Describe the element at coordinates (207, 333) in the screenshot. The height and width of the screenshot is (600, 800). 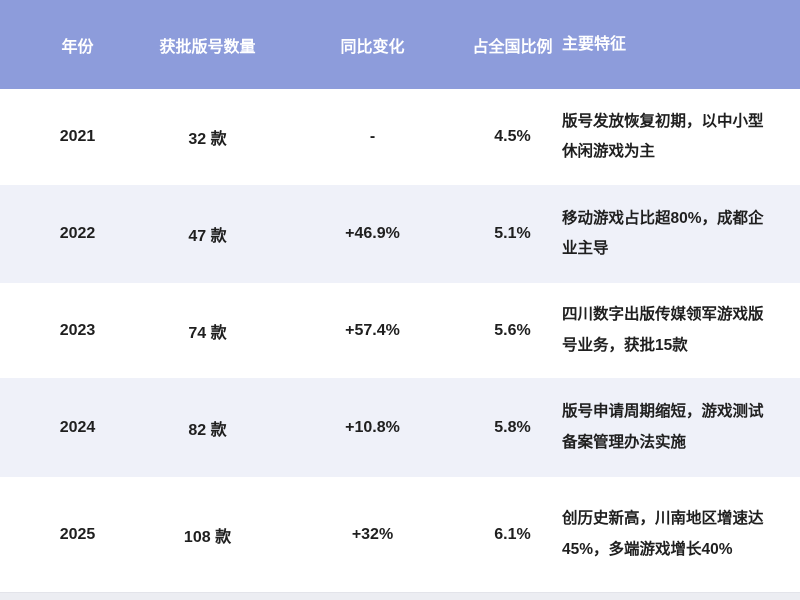
I see `count-cell: 74 款` at that location.